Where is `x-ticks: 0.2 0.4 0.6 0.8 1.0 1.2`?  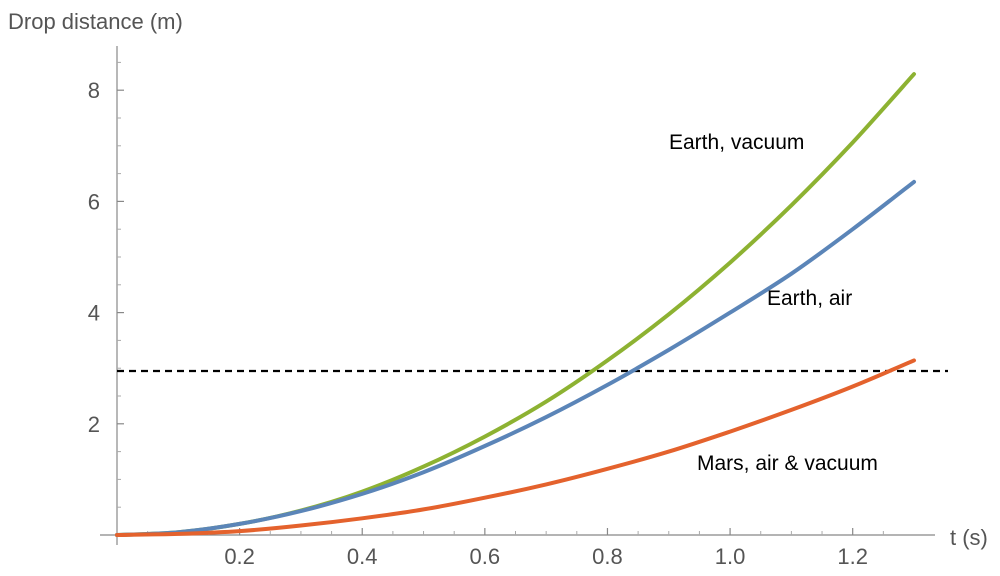
x-ticks: 0.2 0.4 0.6 0.8 1.0 1.2 is located at coordinates (515, 548).